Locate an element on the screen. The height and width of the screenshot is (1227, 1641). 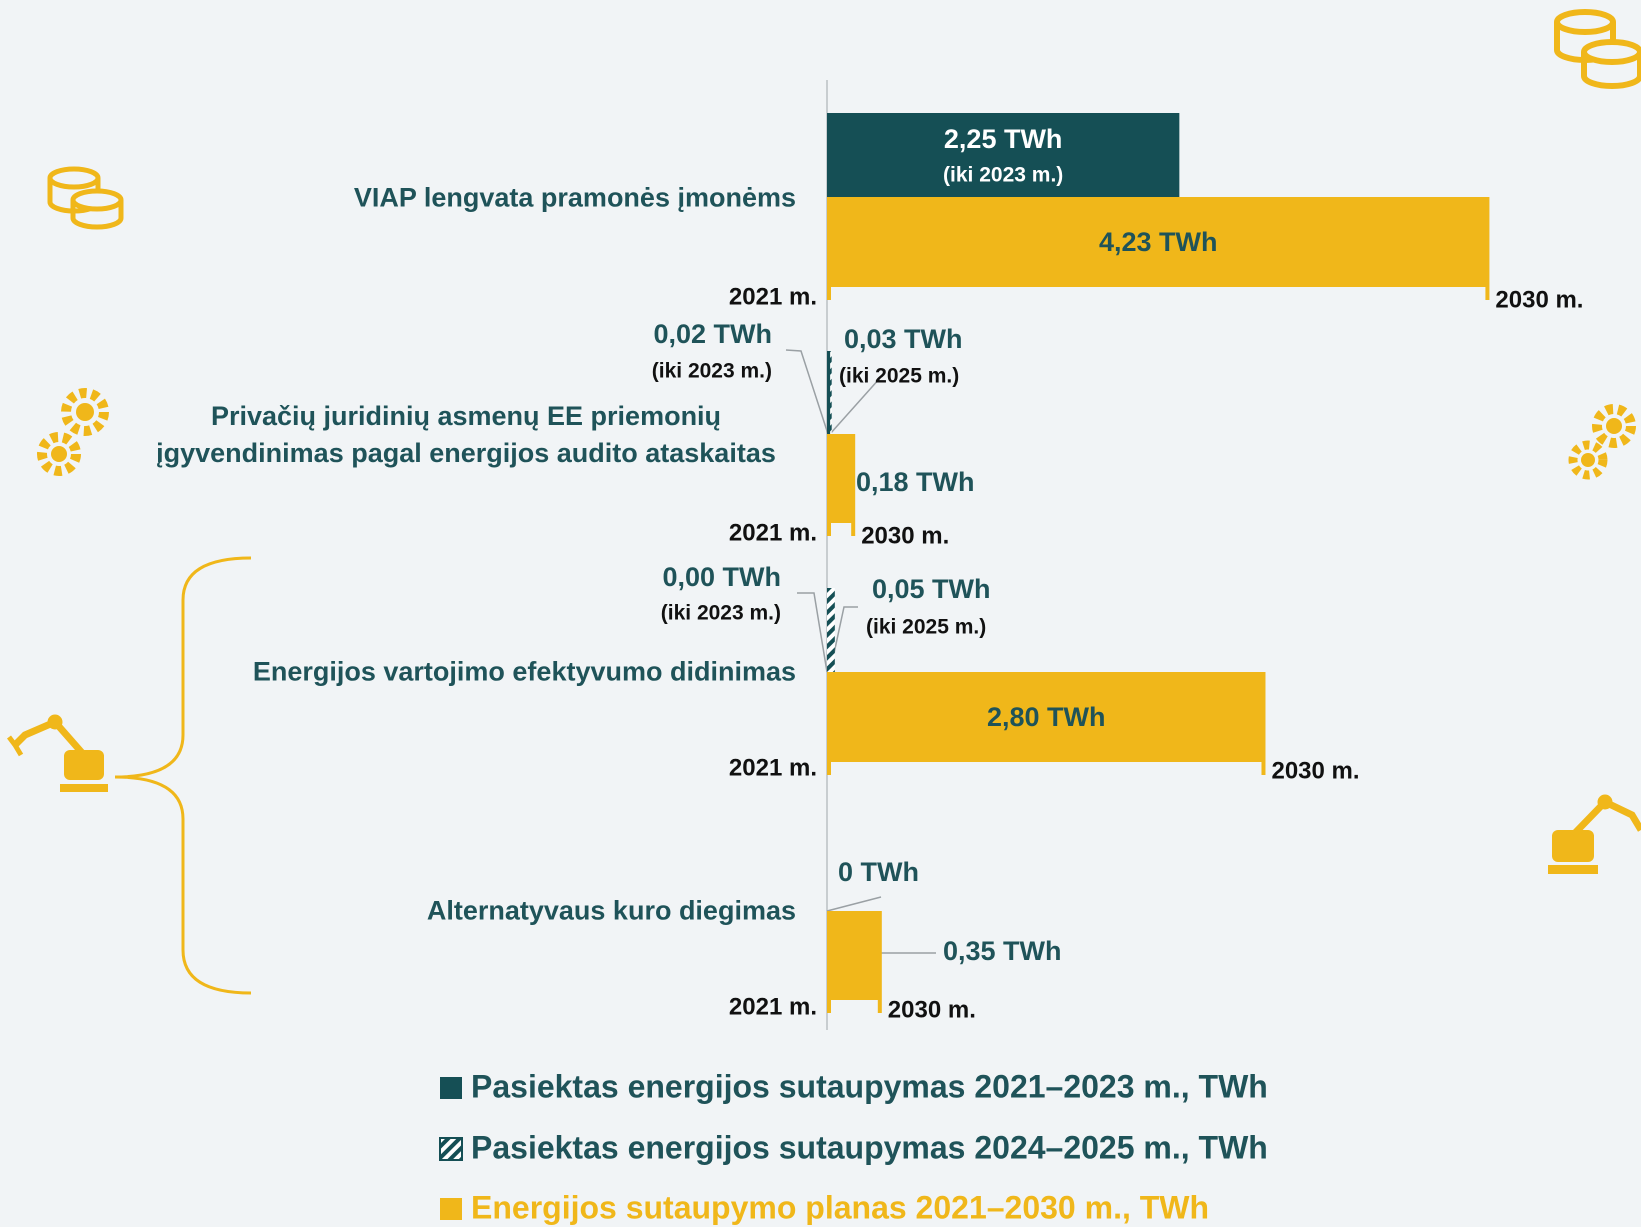
value-label: 2,25 TWh is located at coordinates (1003, 139).